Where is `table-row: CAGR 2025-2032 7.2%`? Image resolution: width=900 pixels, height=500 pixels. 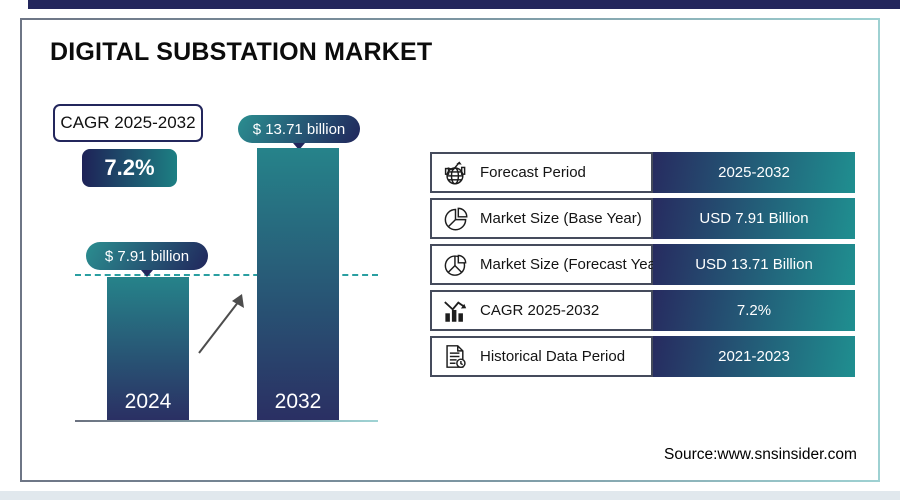 table-row: CAGR 2025-2032 7.2% is located at coordinates (642, 310).